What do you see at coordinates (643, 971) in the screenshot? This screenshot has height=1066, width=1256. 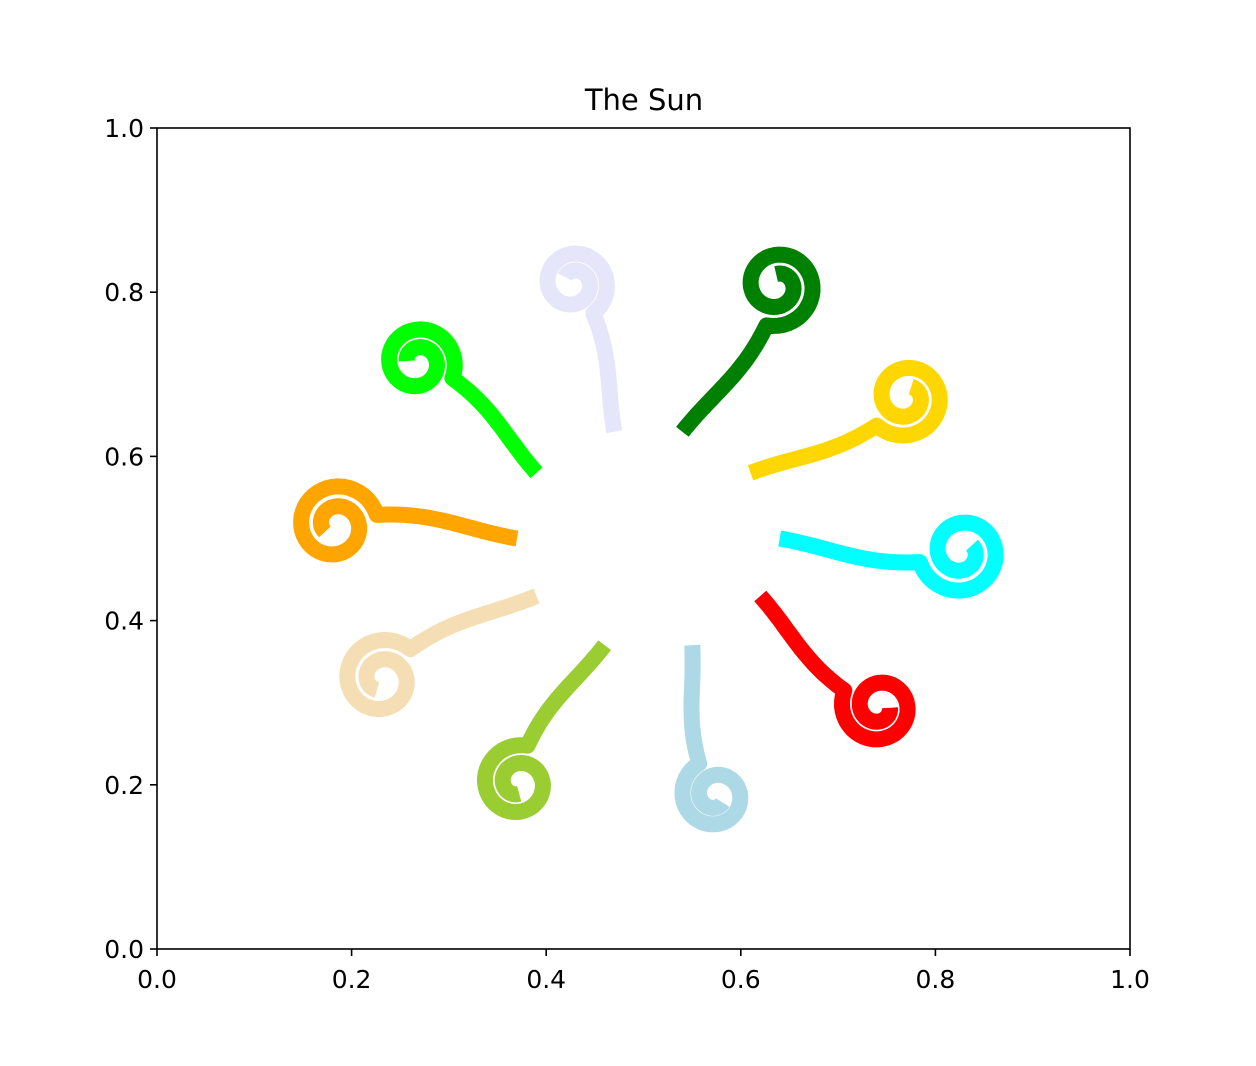 I see `x-axis: 0.0 0.2 0.4 0.6 0.8 1.0` at bounding box center [643, 971].